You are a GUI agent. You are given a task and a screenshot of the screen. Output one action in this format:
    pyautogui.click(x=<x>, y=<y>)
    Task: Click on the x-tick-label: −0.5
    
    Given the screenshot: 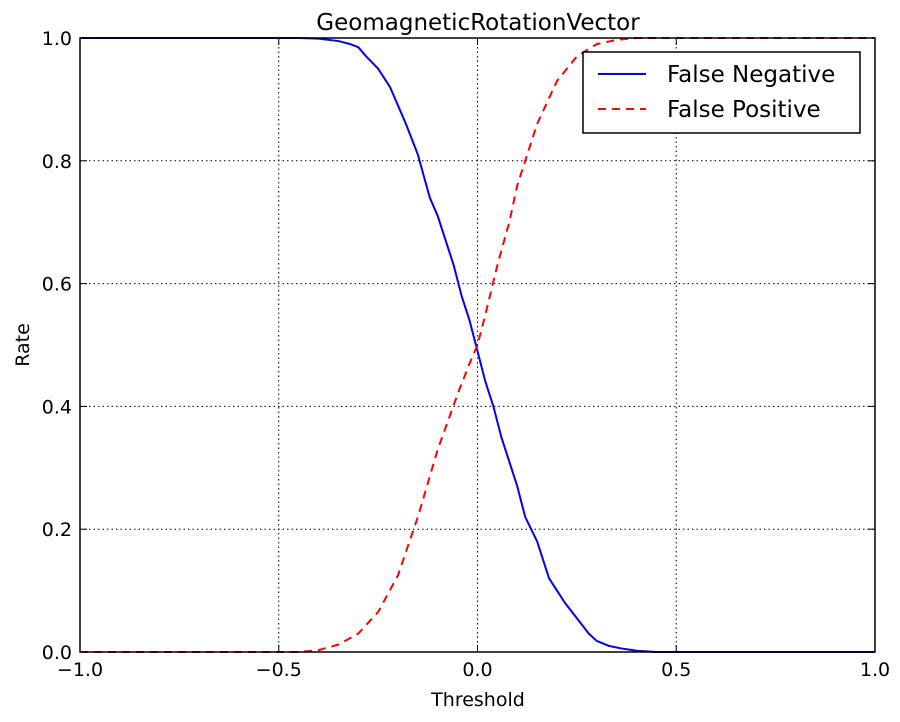 What is the action you would take?
    pyautogui.click(x=279, y=670)
    